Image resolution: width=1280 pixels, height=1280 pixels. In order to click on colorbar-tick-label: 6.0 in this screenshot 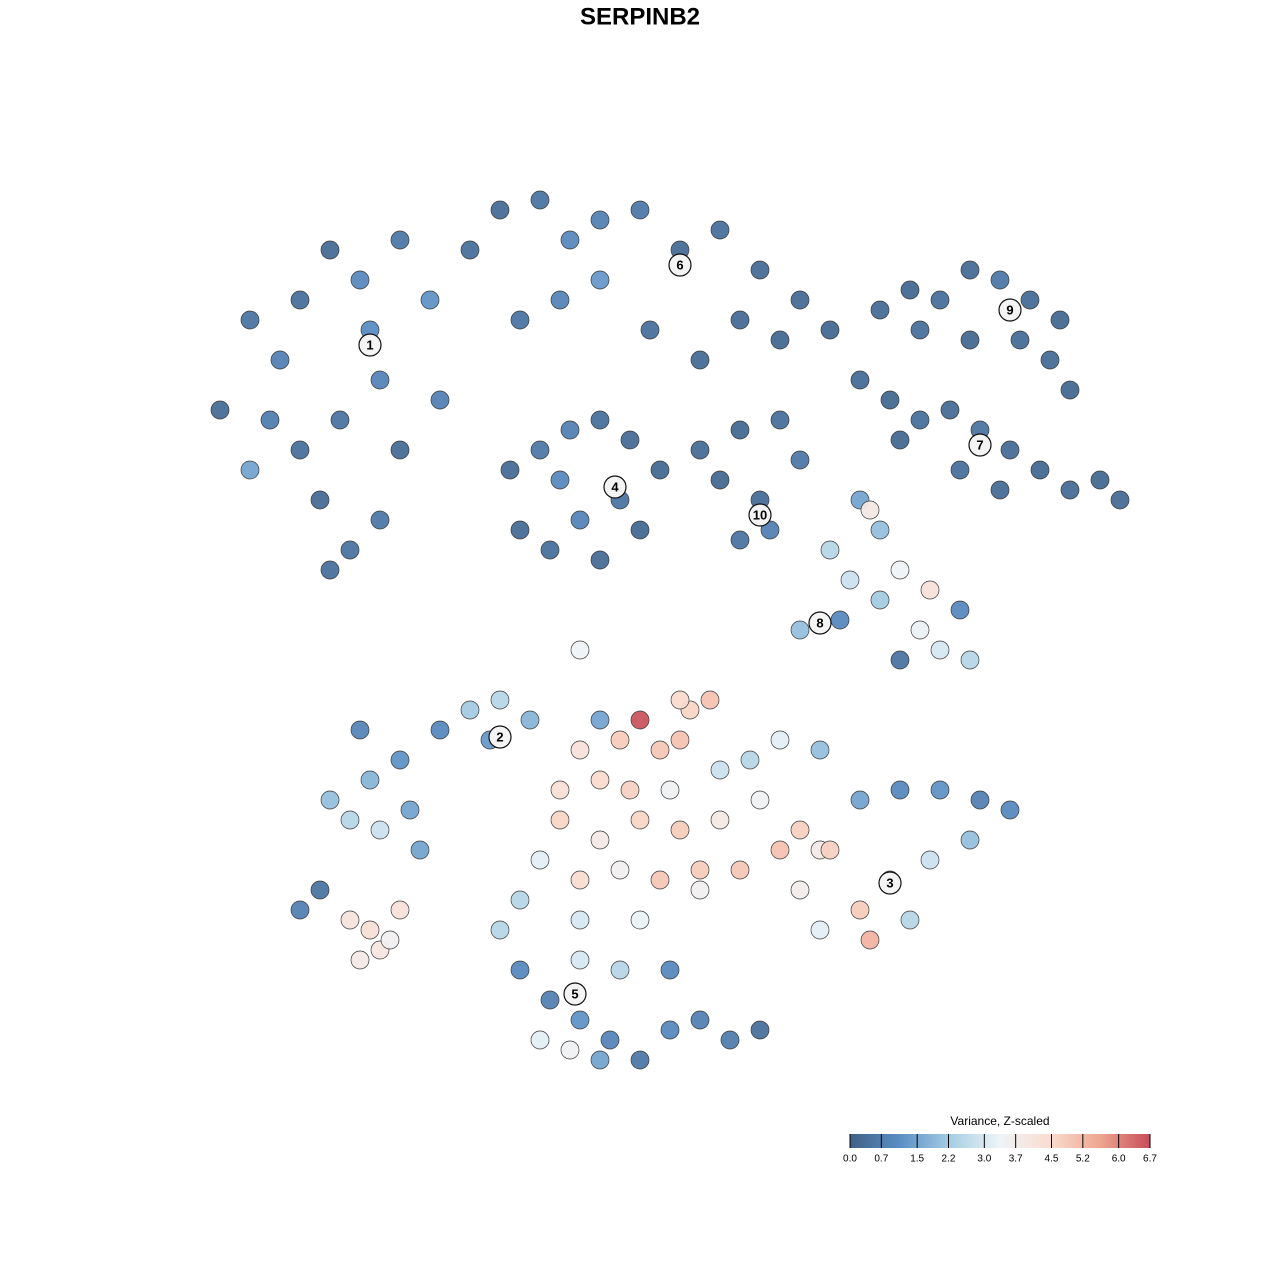, I will do `click(1119, 1159)`.